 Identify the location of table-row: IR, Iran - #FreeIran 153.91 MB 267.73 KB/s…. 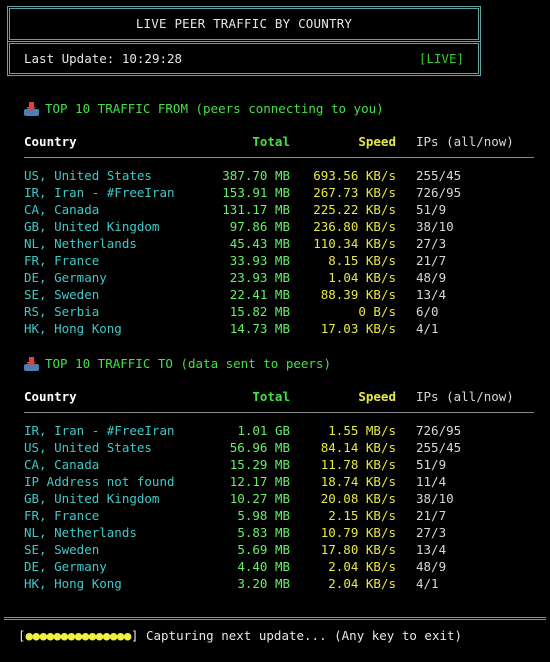
(279, 192).